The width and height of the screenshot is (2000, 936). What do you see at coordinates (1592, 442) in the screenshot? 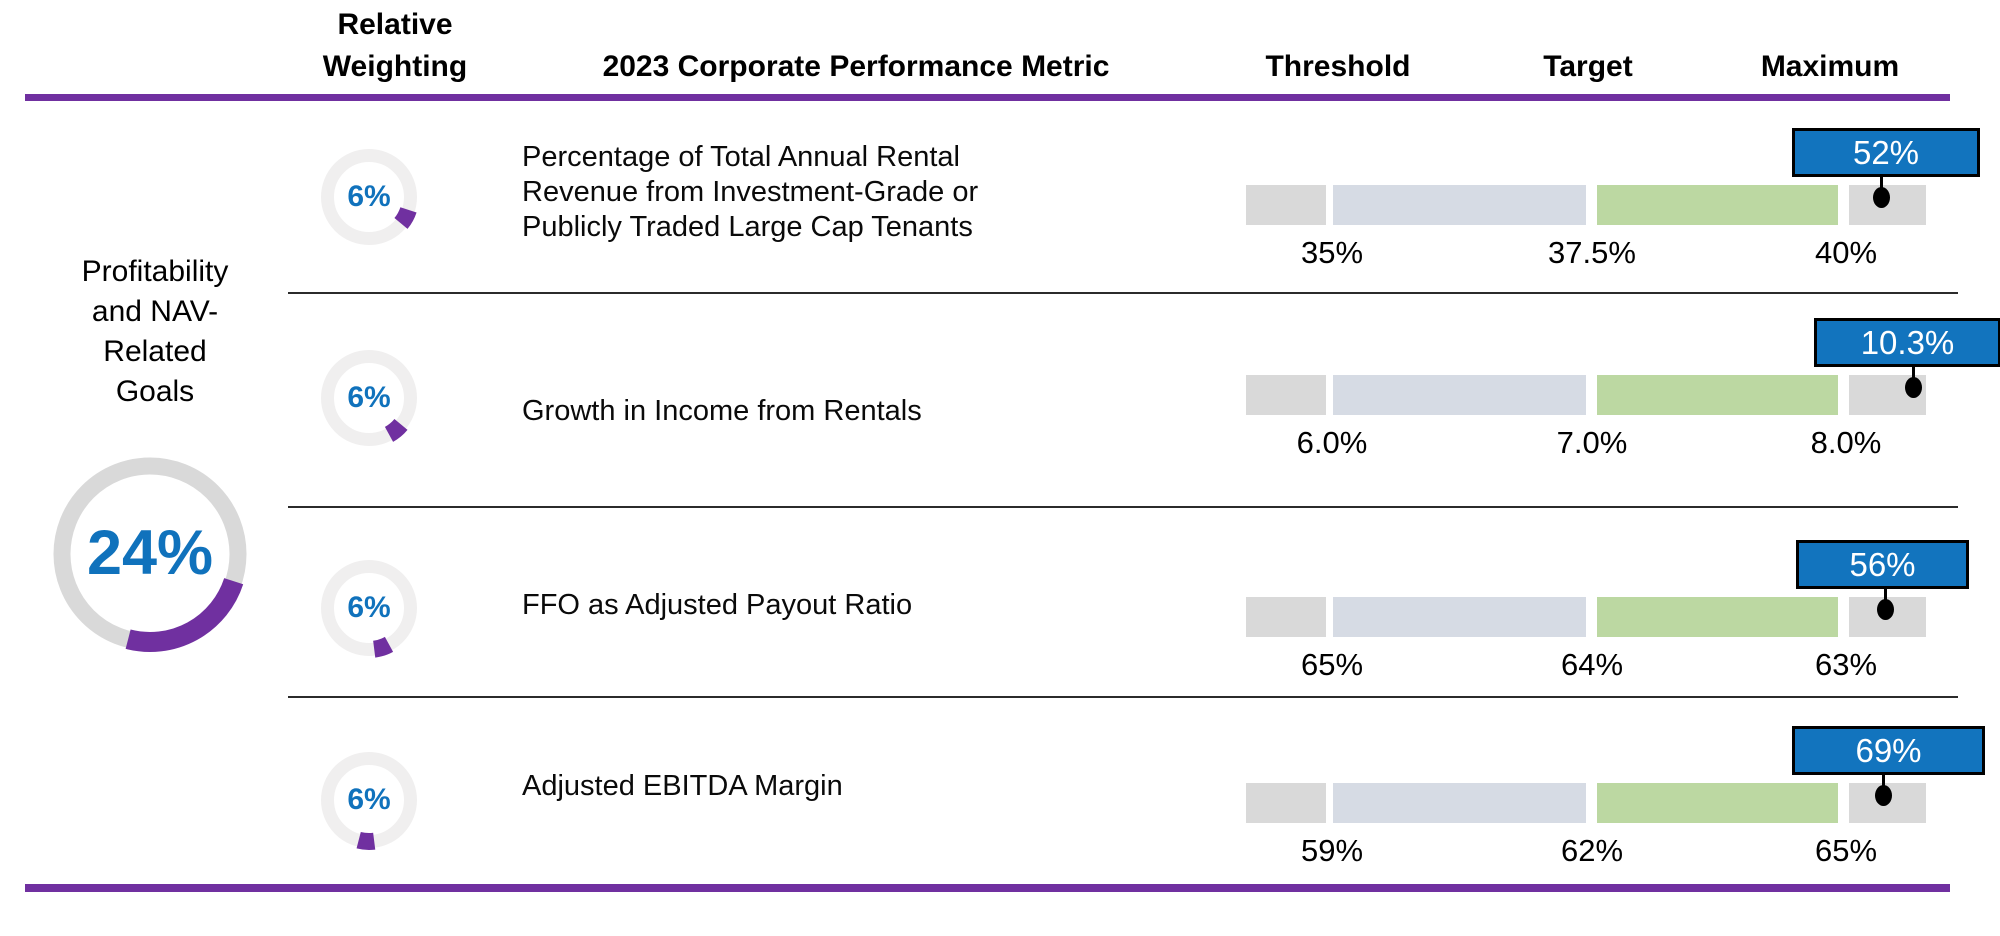
I see `target-tick-label: 7.0%` at bounding box center [1592, 442].